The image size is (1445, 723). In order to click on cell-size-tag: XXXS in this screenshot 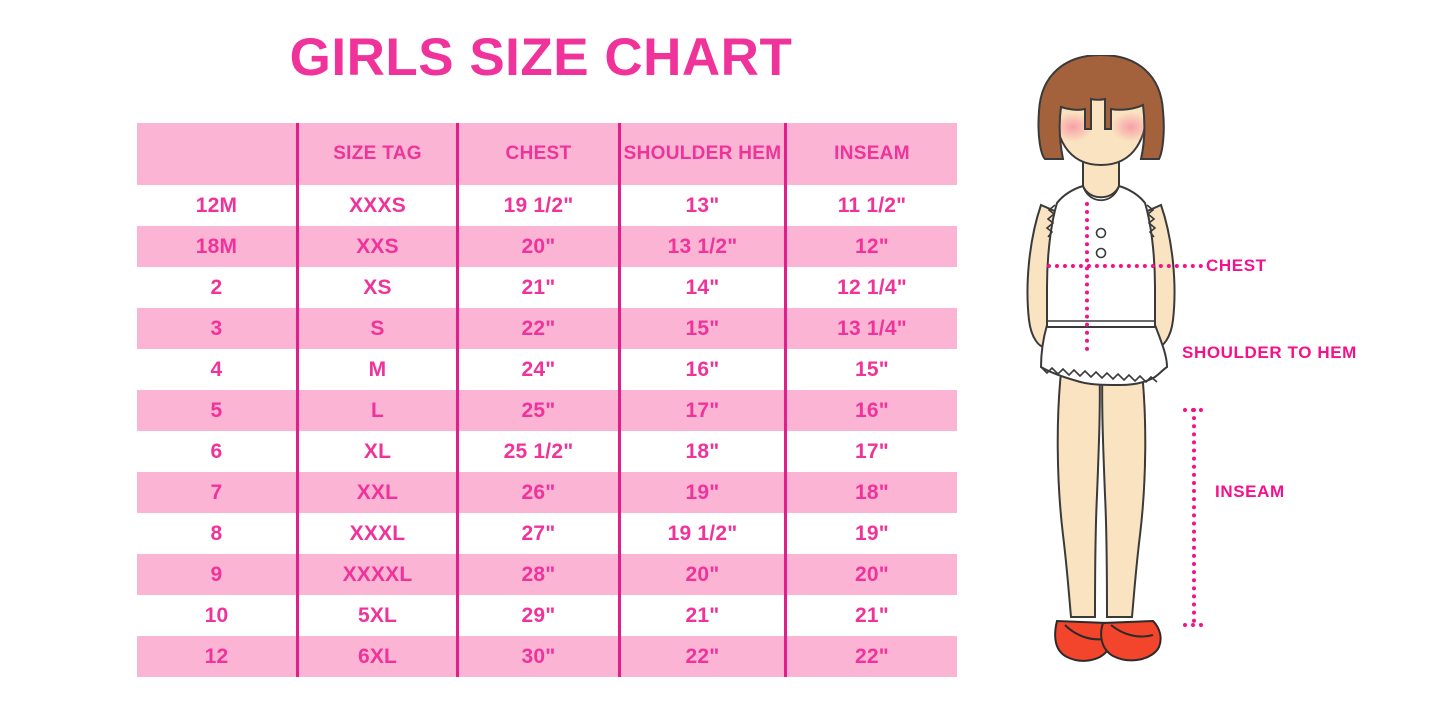, I will do `click(377, 205)`.